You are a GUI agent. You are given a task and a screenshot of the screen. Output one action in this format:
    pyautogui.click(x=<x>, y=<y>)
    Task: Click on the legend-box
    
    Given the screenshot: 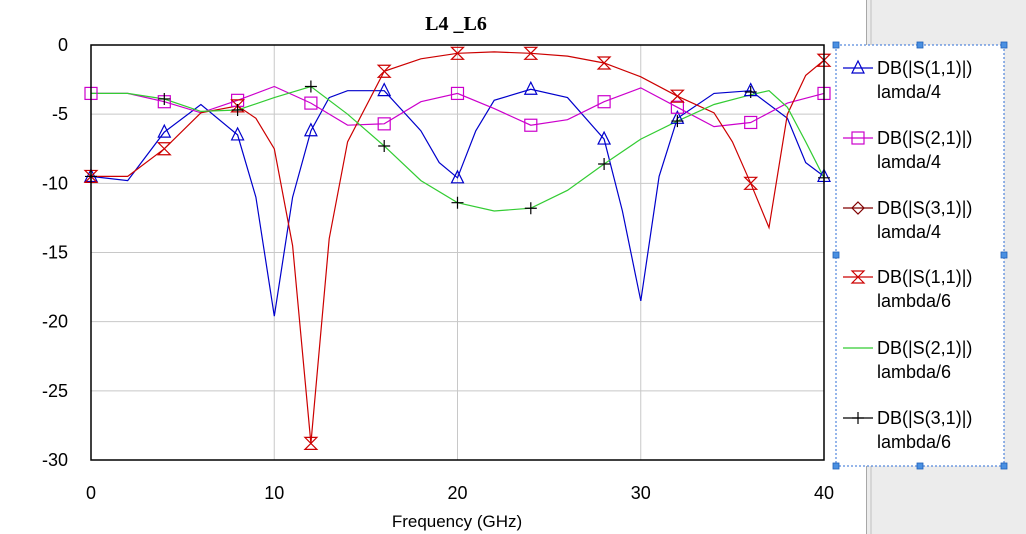 What is the action you would take?
    pyautogui.click(x=920, y=255)
    